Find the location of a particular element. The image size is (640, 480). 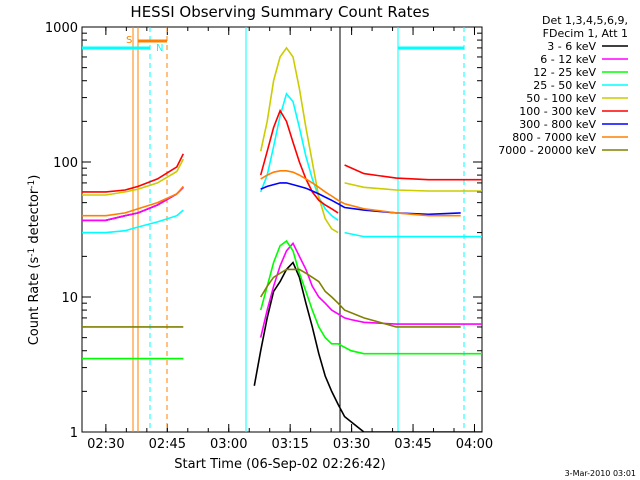

legend-entry-label: 12 - 25 keV is located at coordinates (564, 72).